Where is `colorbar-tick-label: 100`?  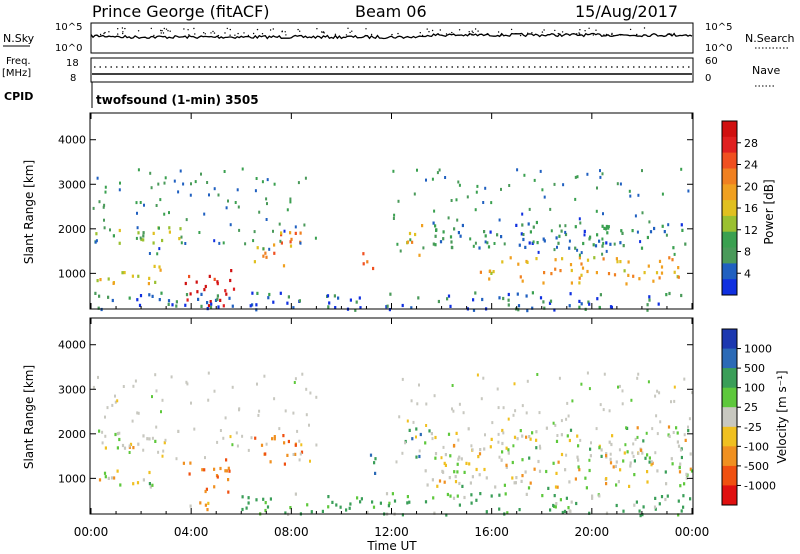
colorbar-tick-label: 100 is located at coordinates (754, 388).